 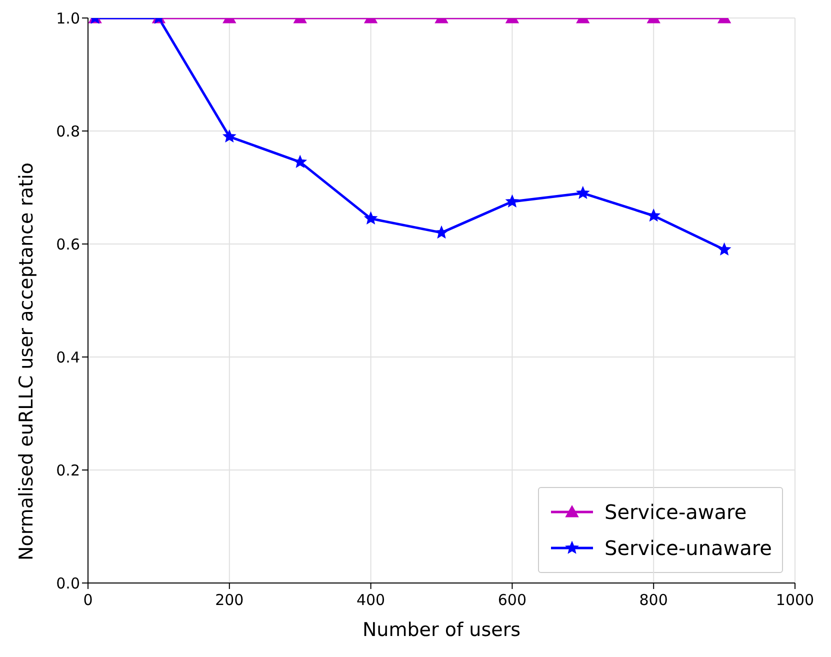 What do you see at coordinates (88, 600) in the screenshot?
I see `x-tick-label: 0` at bounding box center [88, 600].